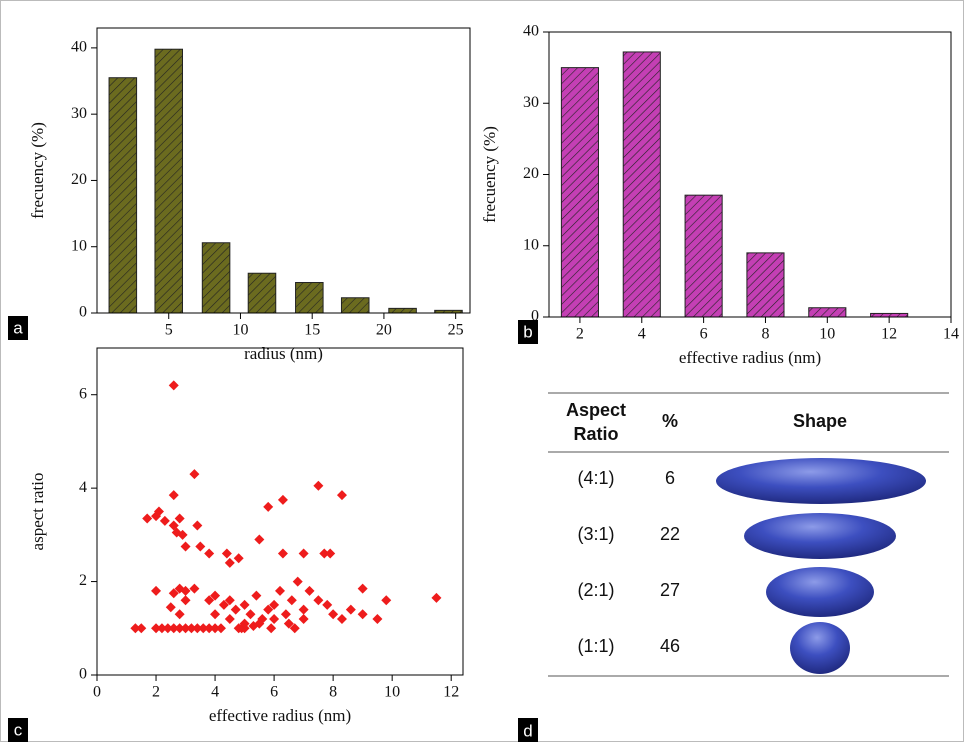 This screenshot has height=742, width=964. What do you see at coordinates (169, 330) in the screenshot?
I see `x-tick-label: 5` at bounding box center [169, 330].